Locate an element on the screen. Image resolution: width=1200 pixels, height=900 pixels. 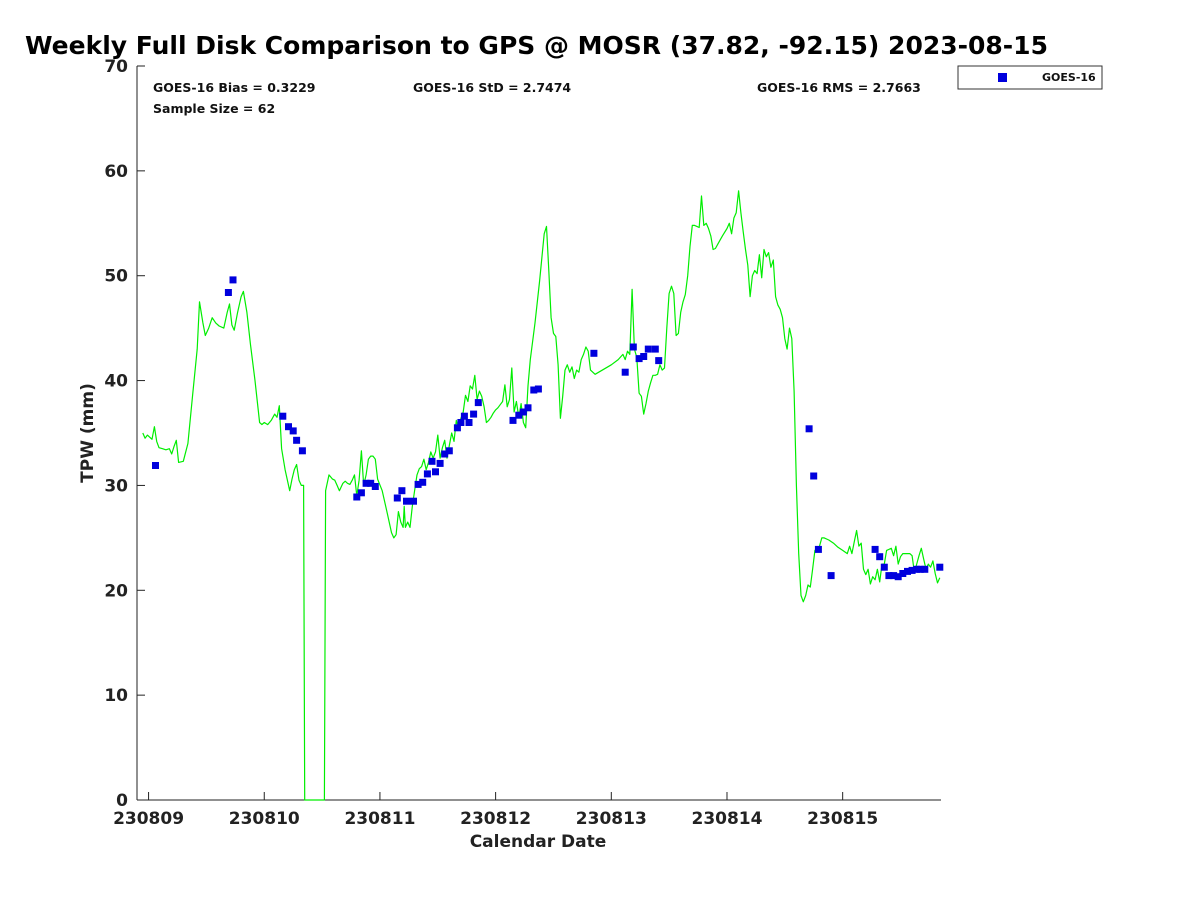
legend: GOES-16 is located at coordinates (1030, 77).